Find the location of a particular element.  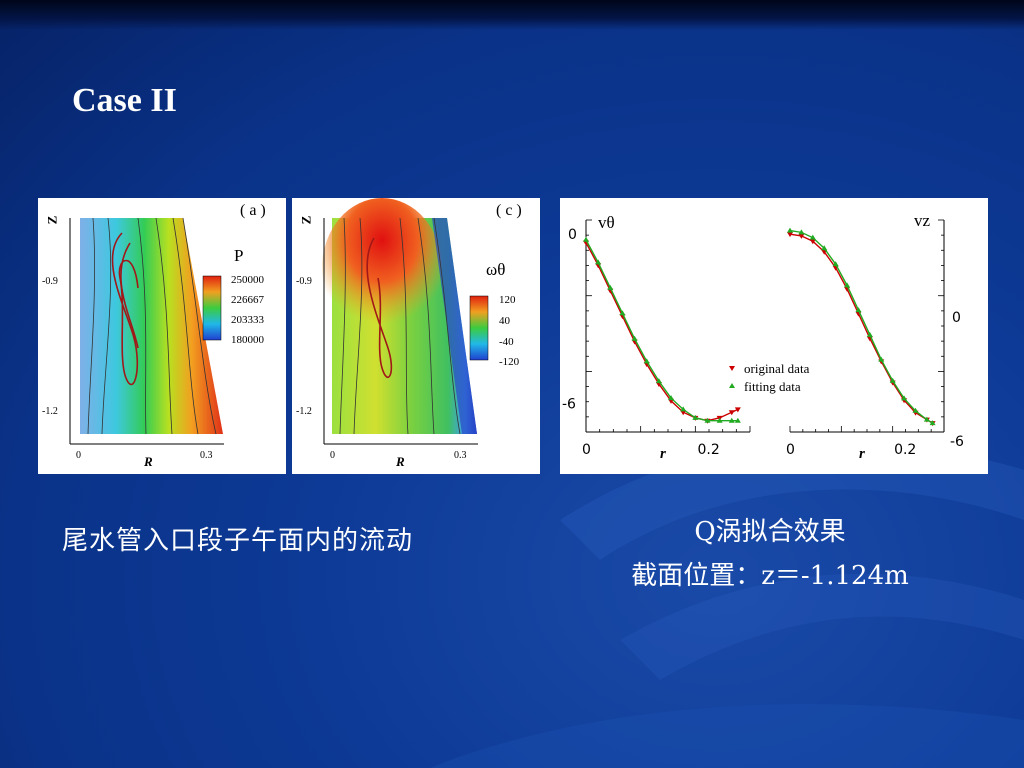

panel-c-r-tick-2: 0.3 is located at coordinates (460, 455).